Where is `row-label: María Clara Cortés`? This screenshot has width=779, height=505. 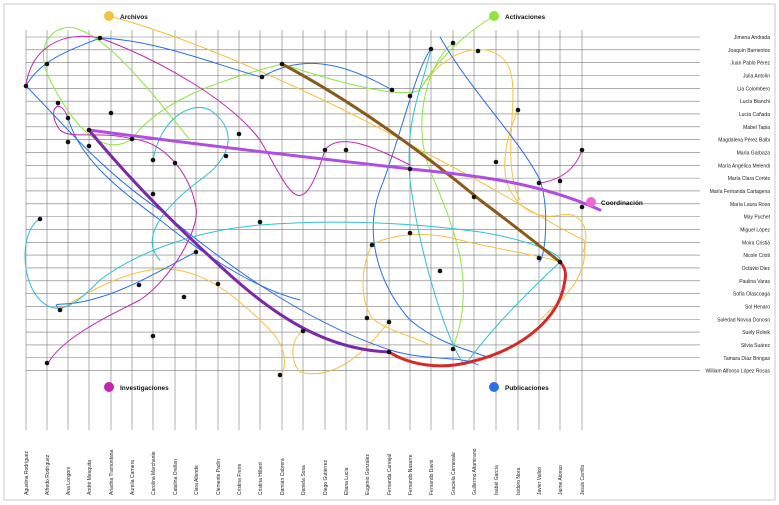 row-label: María Clara Cortés is located at coordinates (749, 179).